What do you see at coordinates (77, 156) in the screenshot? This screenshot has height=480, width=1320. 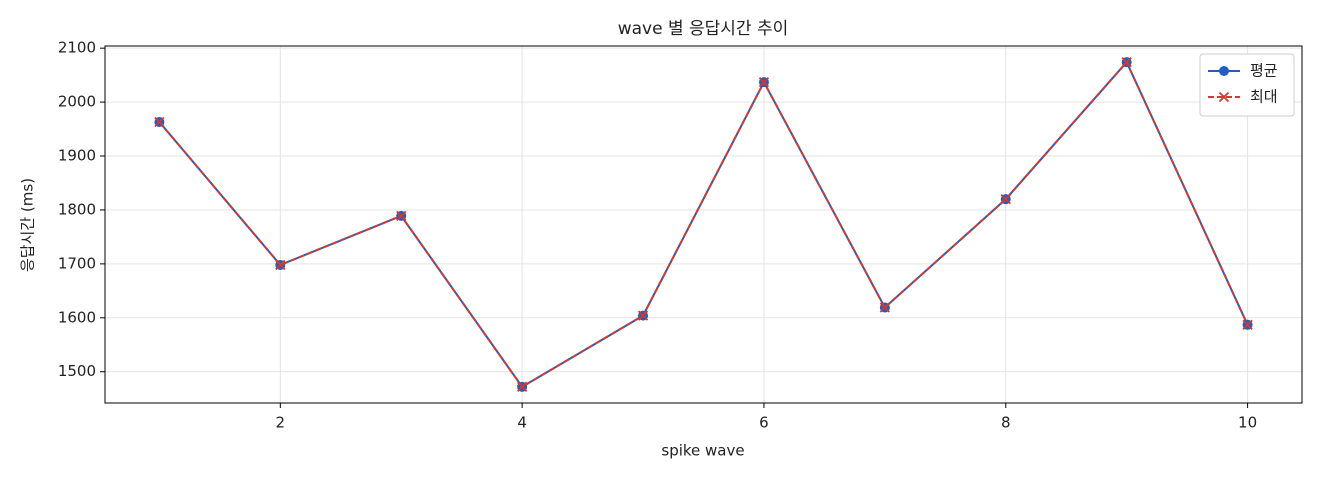 I see `y-tick-label: 1900` at bounding box center [77, 156].